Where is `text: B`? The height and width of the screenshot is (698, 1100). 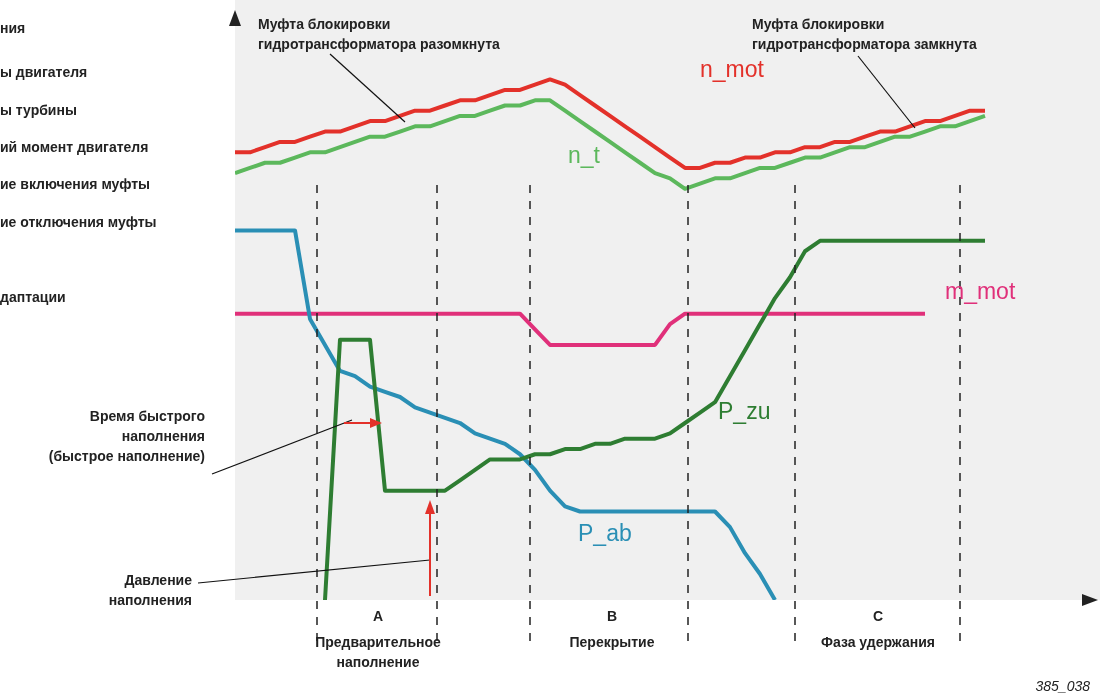 text: B is located at coordinates (612, 616).